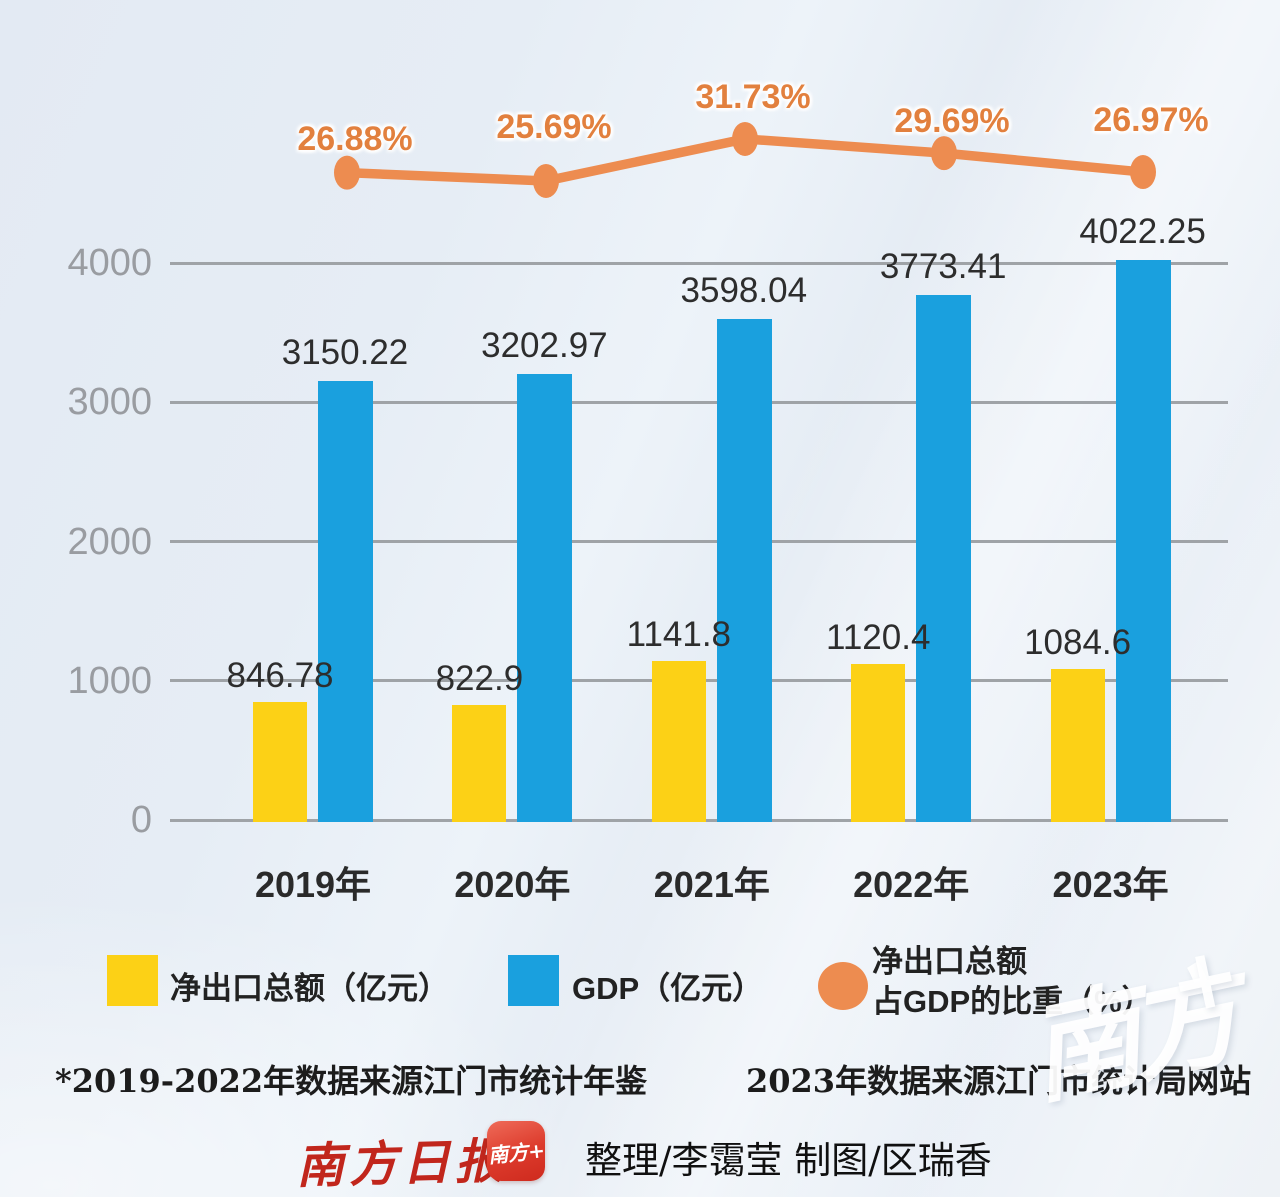 This screenshot has width=1280, height=1197. What do you see at coordinates (1012, 1001) in the screenshot?
I see `legend-label-ratio-line2: 占GDP的比重（%）` at bounding box center [1012, 1001].